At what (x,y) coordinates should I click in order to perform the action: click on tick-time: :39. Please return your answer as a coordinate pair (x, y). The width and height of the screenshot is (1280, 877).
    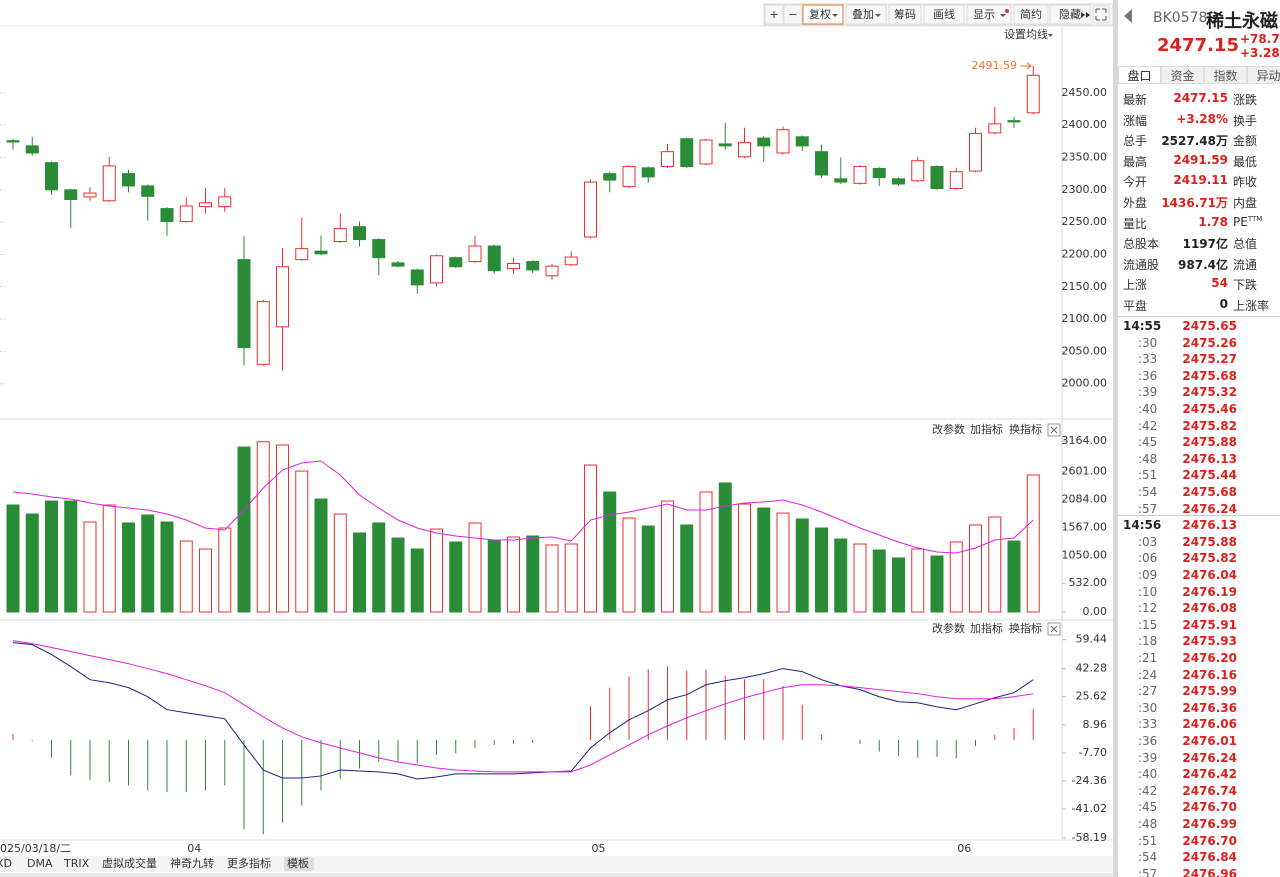
    Looking at the image, I should click on (1148, 757).